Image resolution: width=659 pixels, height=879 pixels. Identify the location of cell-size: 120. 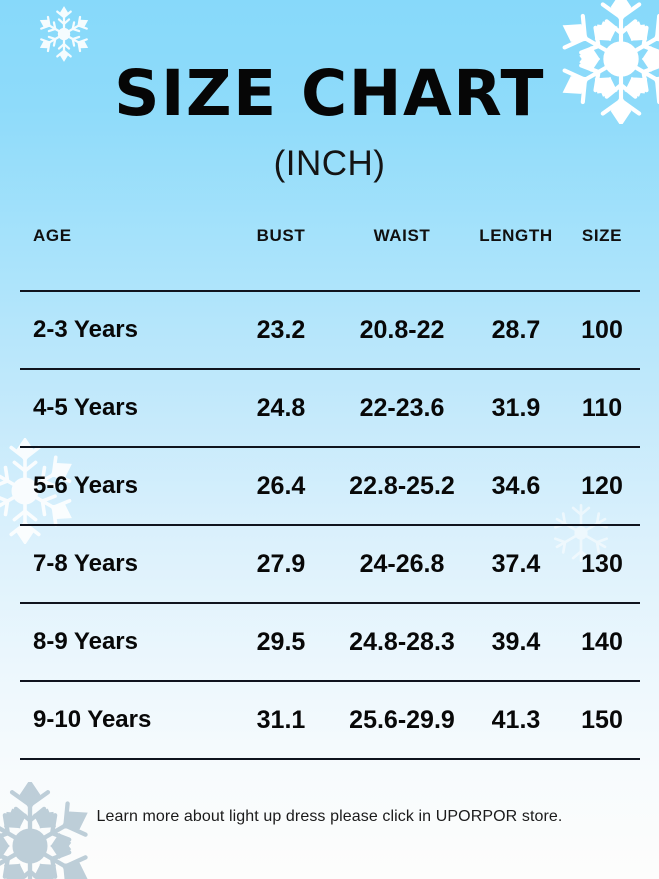
(602, 485).